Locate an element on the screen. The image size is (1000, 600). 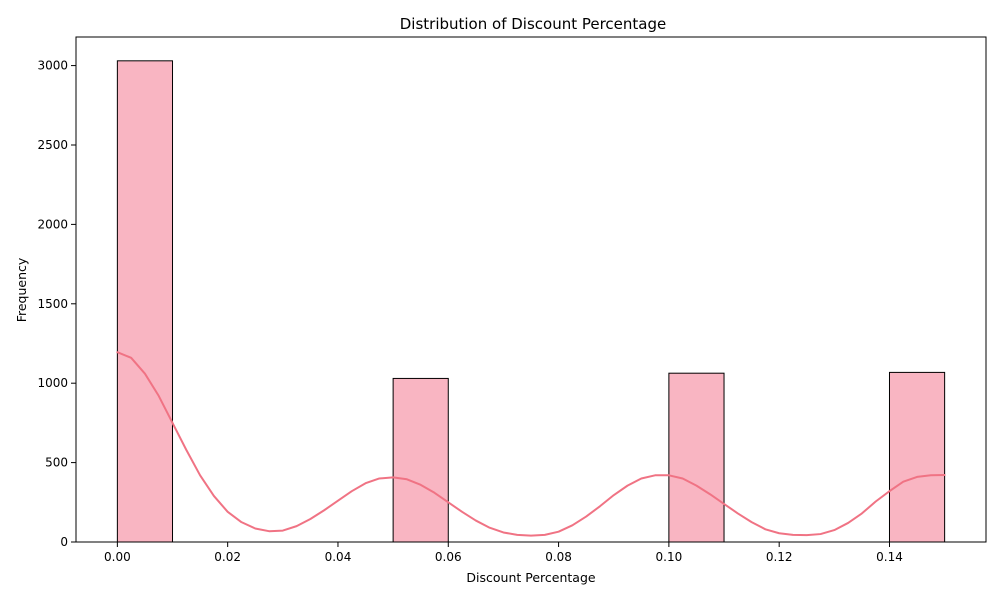
x-tick-label: 0.08 is located at coordinates (558, 557).